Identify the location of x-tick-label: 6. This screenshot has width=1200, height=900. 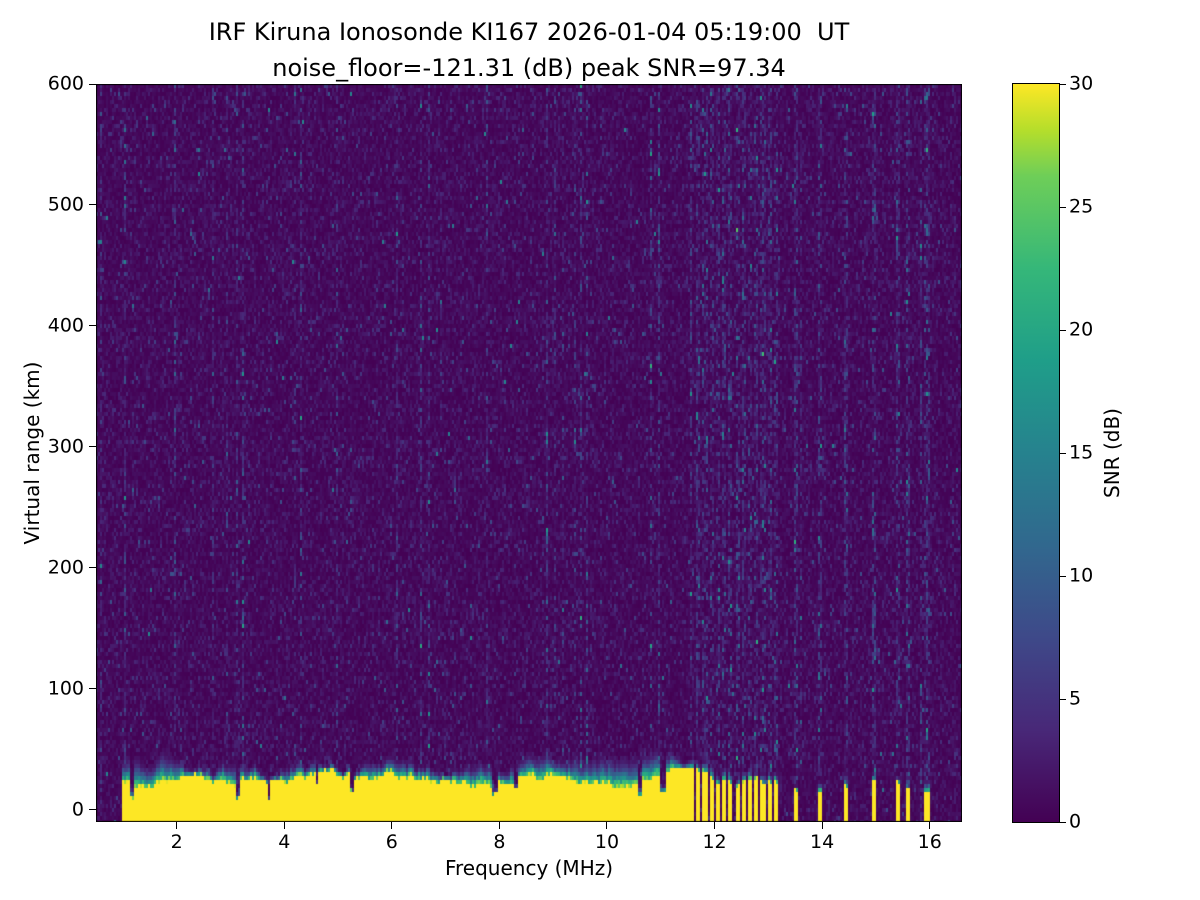
(391, 842).